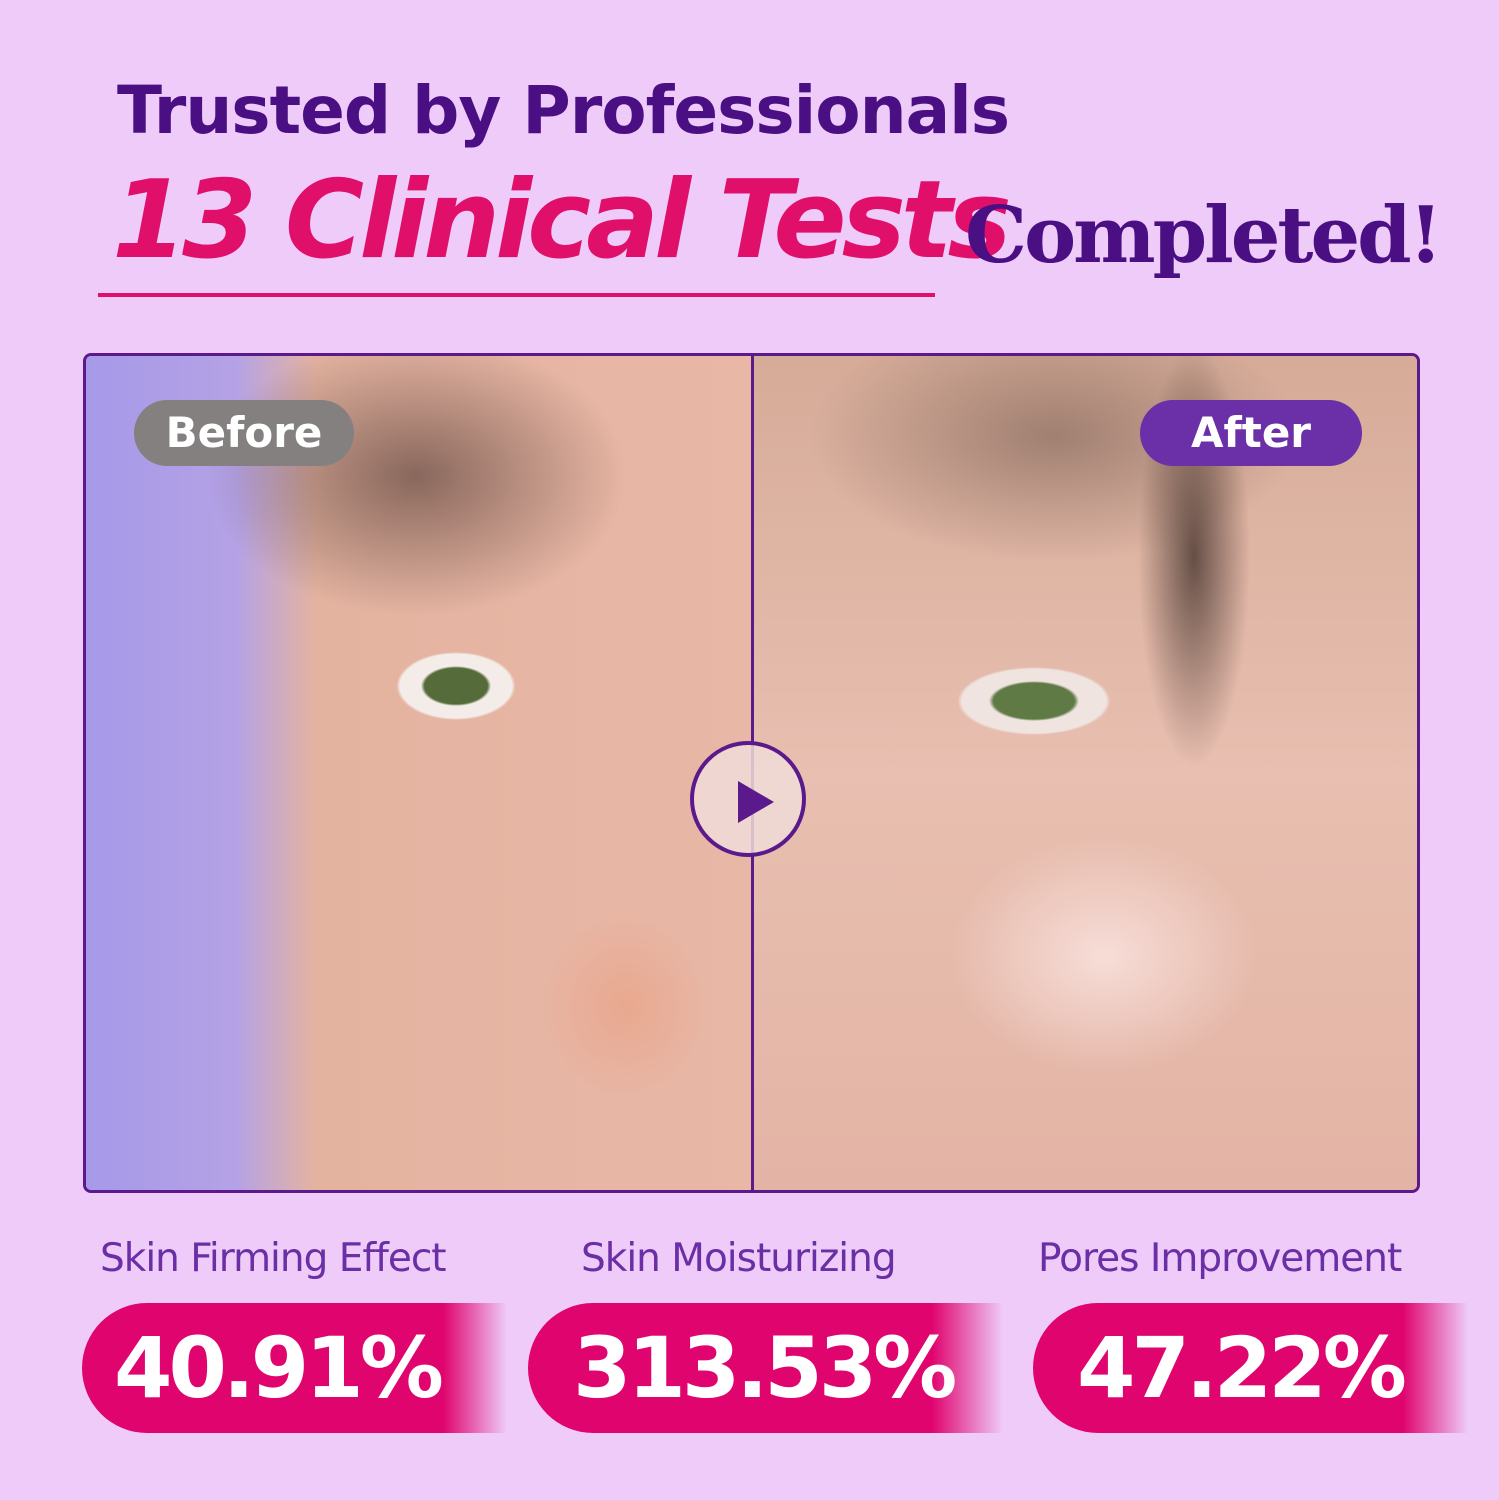  Describe the element at coordinates (273, 1258) in the screenshot. I see `stat-label-firming: Skin Firming Effect` at that location.